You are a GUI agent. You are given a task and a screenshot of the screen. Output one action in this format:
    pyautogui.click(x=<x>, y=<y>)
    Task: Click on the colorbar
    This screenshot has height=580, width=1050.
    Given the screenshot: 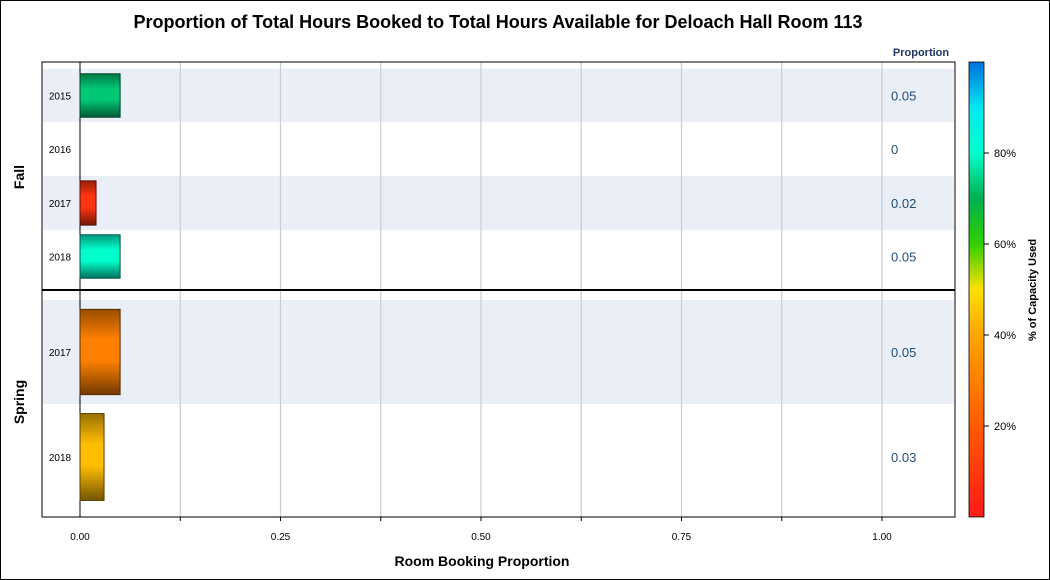 What is the action you would take?
    pyautogui.click(x=976, y=289)
    